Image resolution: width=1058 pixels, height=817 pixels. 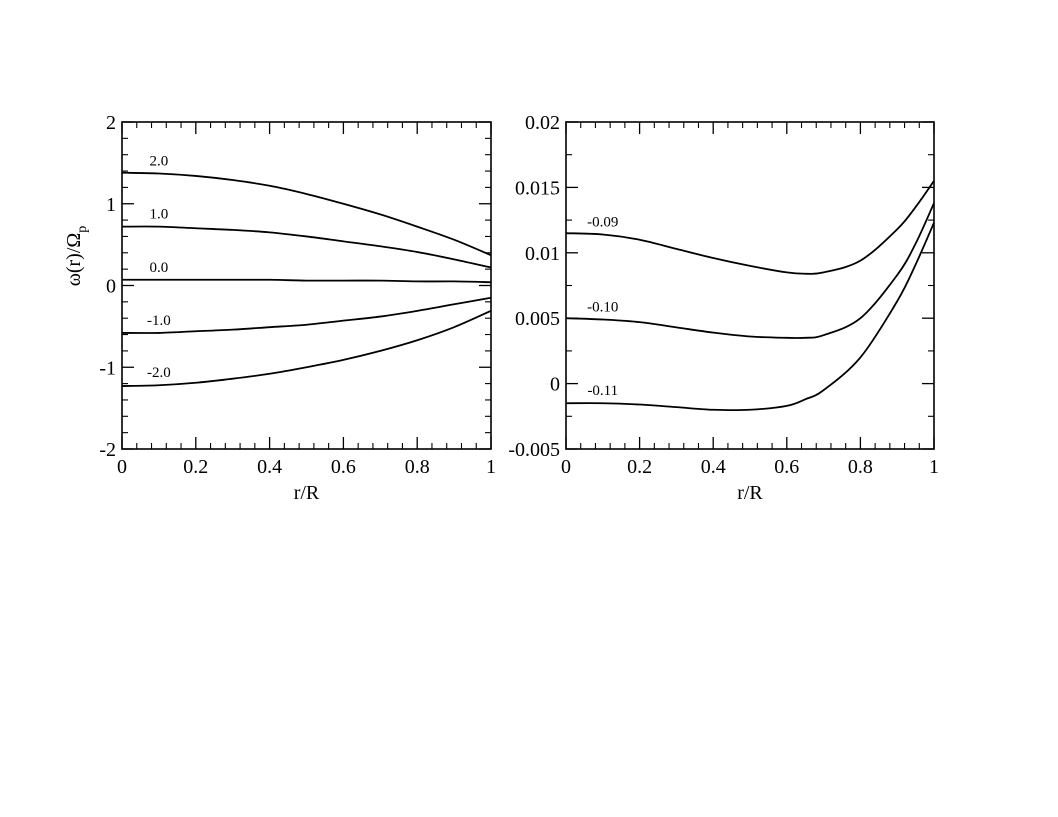 I want to click on series-label: 2.0, so click(x=159, y=162).